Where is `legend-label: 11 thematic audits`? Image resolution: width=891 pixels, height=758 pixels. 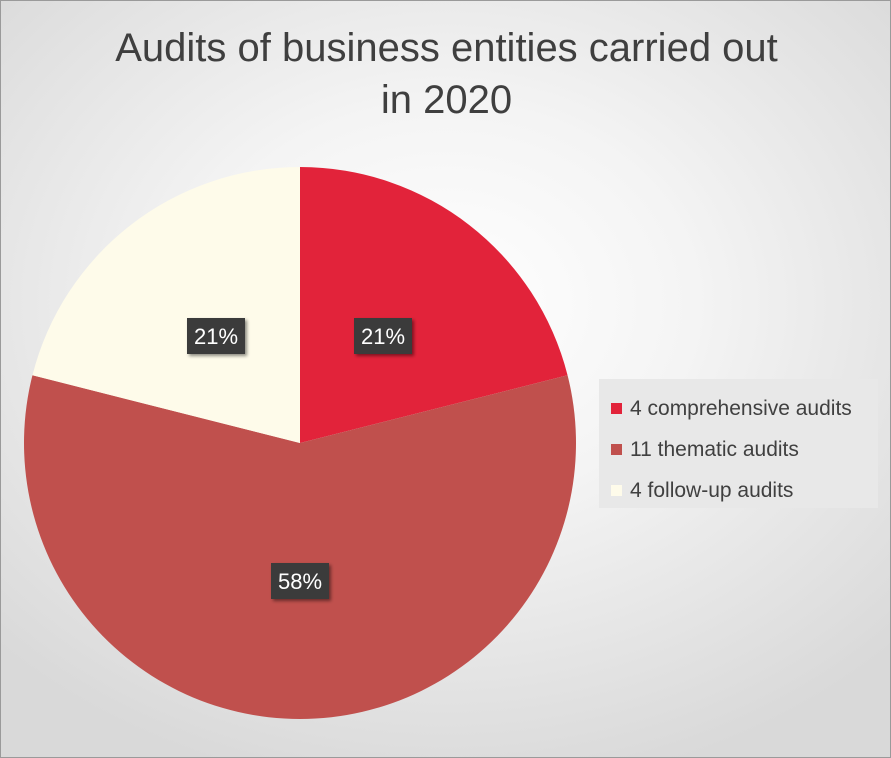
legend-label: 11 thematic audits is located at coordinates (714, 449).